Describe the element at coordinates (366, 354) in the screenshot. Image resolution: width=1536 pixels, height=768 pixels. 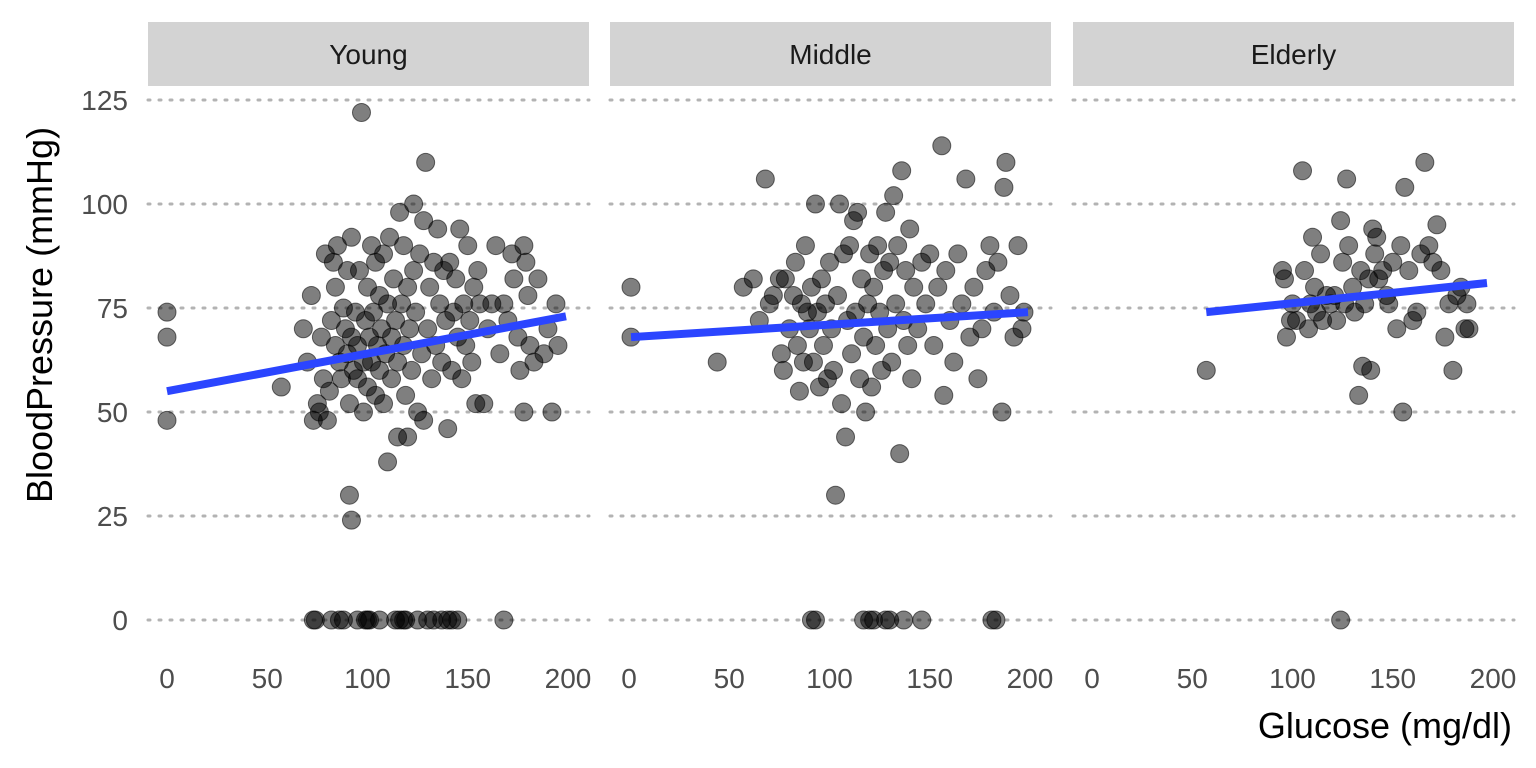
I see `trend-line` at that location.